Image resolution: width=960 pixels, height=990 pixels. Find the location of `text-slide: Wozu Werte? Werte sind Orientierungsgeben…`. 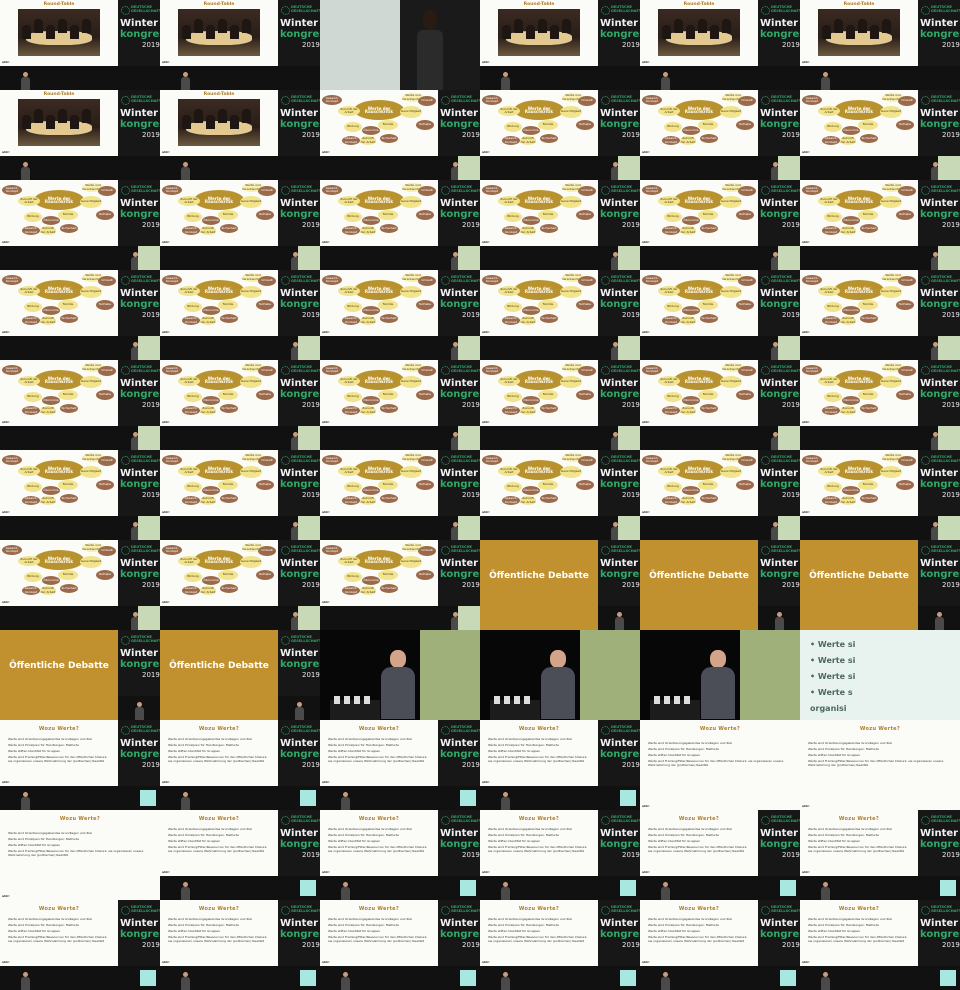

text-slide: Wozu Werte? Werte sind Orientierungsgeben… is located at coordinates (59, 753).